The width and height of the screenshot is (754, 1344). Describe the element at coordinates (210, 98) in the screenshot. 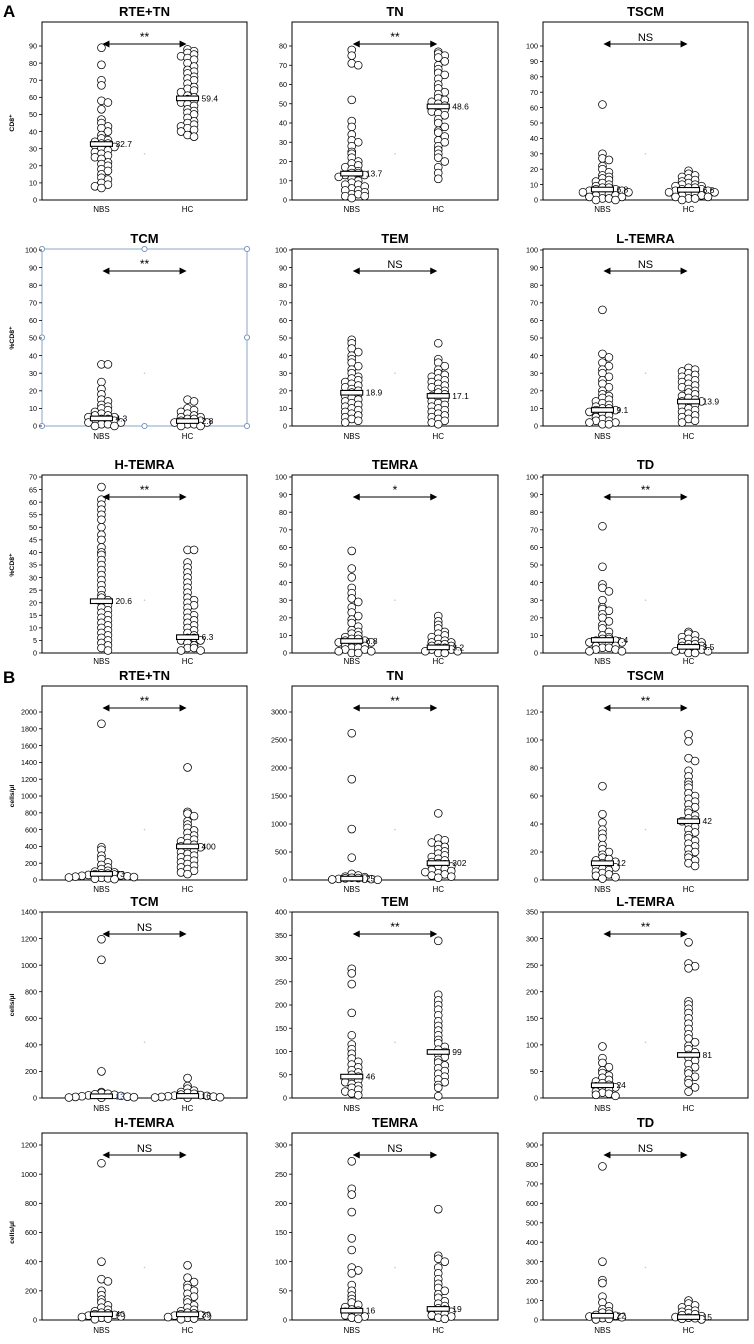

I see `median-label: 59.4` at that location.